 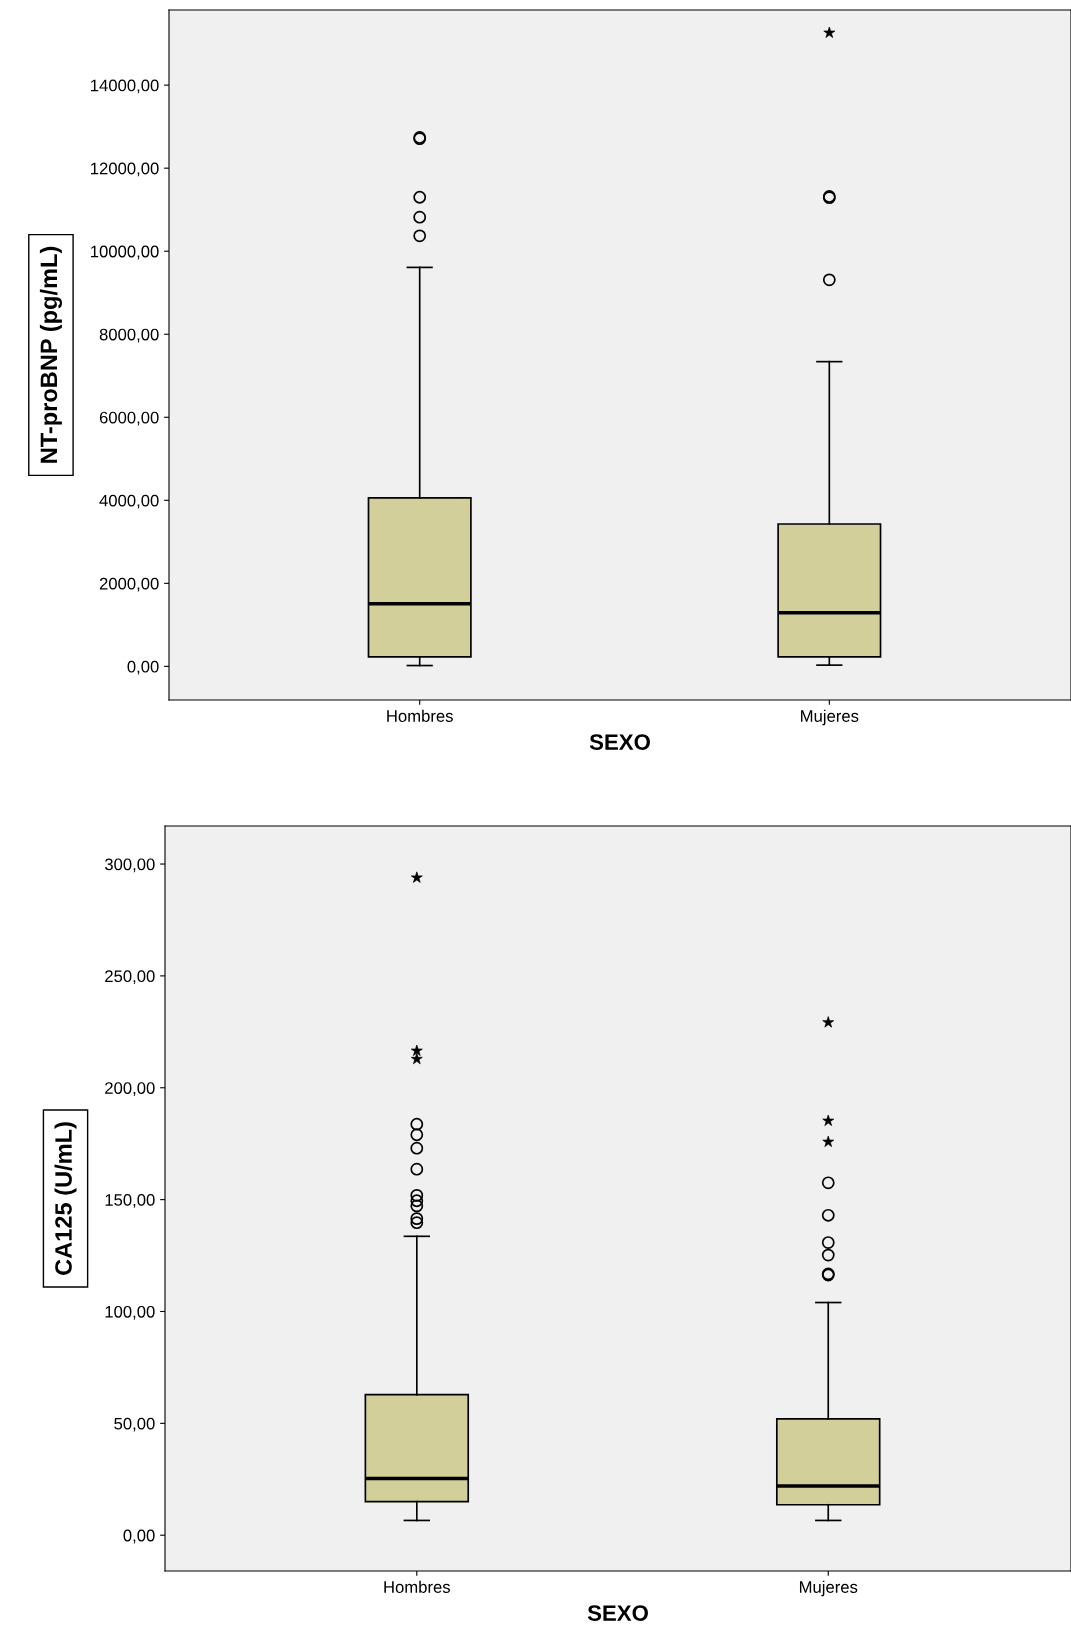 What do you see at coordinates (130, 977) in the screenshot?
I see `y-tick-label: 250,00` at bounding box center [130, 977].